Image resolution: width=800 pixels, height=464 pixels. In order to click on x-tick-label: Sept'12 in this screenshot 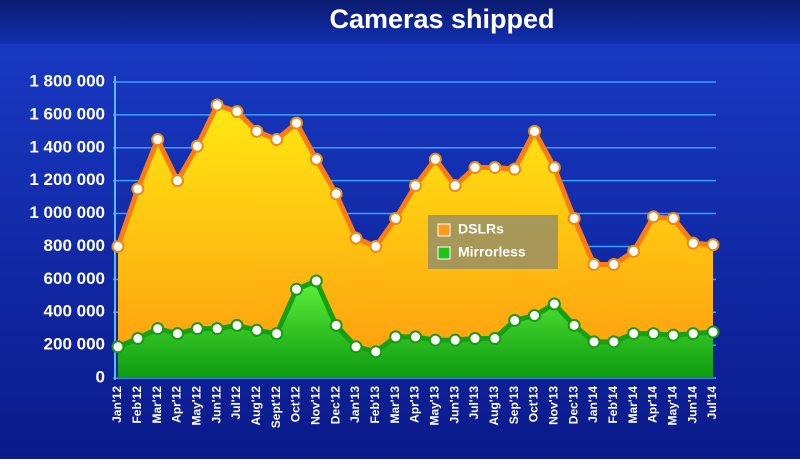, I will do `click(276, 407)`.